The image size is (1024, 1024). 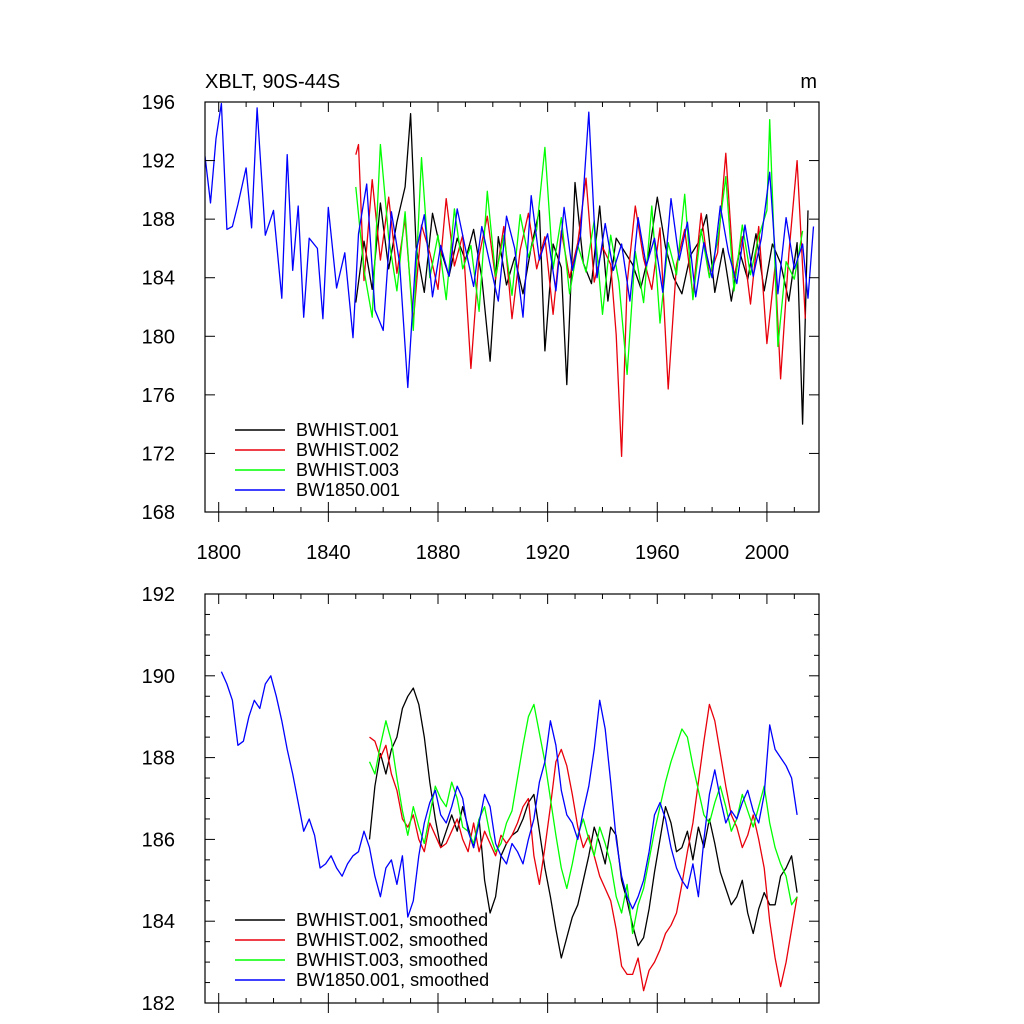 I want to click on x-tick-label: 1920, so click(x=547, y=553).